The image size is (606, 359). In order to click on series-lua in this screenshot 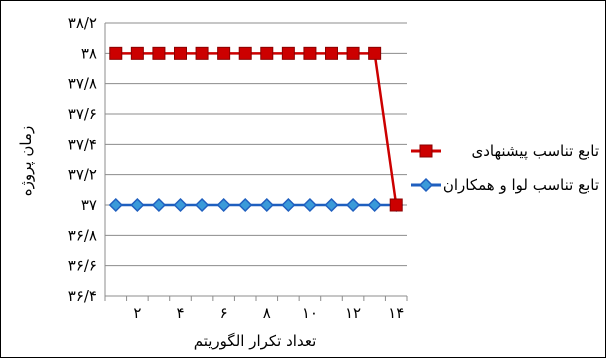, I will do `click(256, 205)`.